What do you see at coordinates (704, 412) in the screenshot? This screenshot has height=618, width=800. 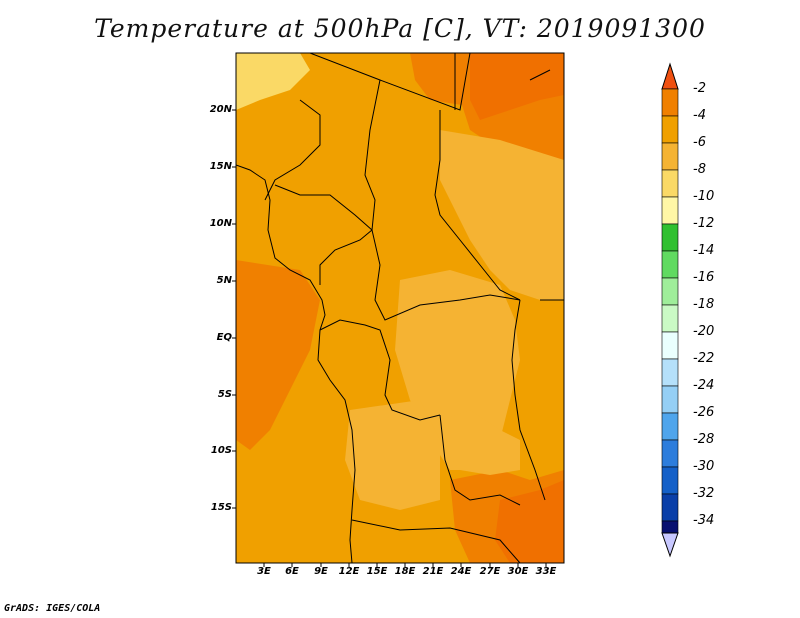 I see `colorbar-label: -26` at bounding box center [704, 412].